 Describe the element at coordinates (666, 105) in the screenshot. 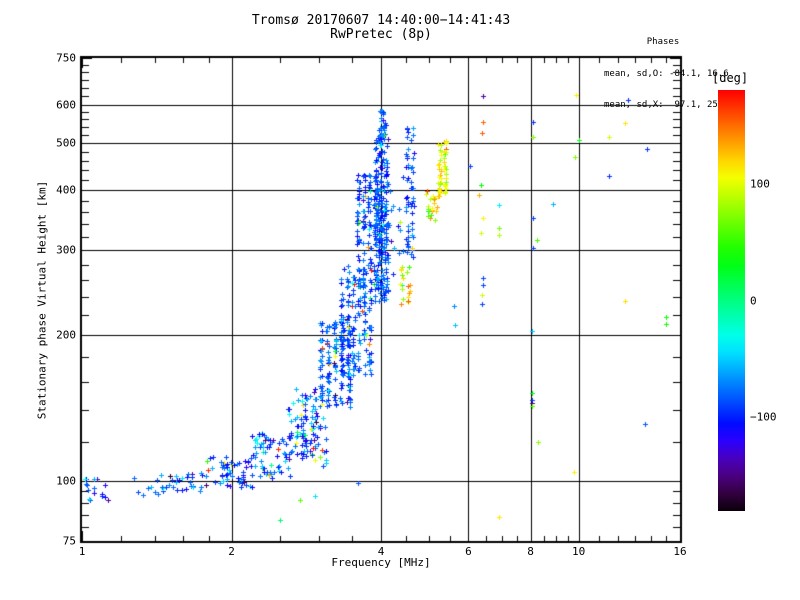

I see `phase-stats-x-mode: mean, sd,X: 97.1, 25.5` at that location.